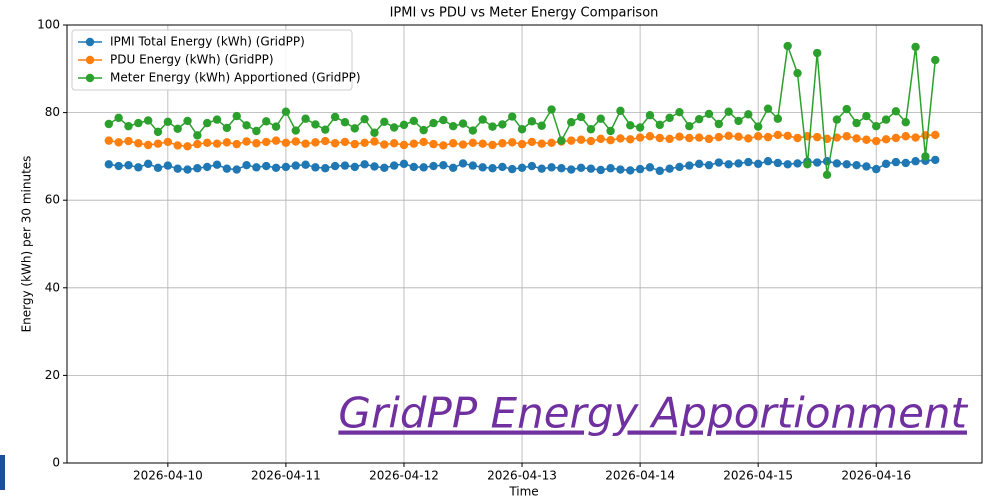  What do you see at coordinates (653, 413) in the screenshot?
I see `watermark: GridPP Energy Apportionment` at bounding box center [653, 413].